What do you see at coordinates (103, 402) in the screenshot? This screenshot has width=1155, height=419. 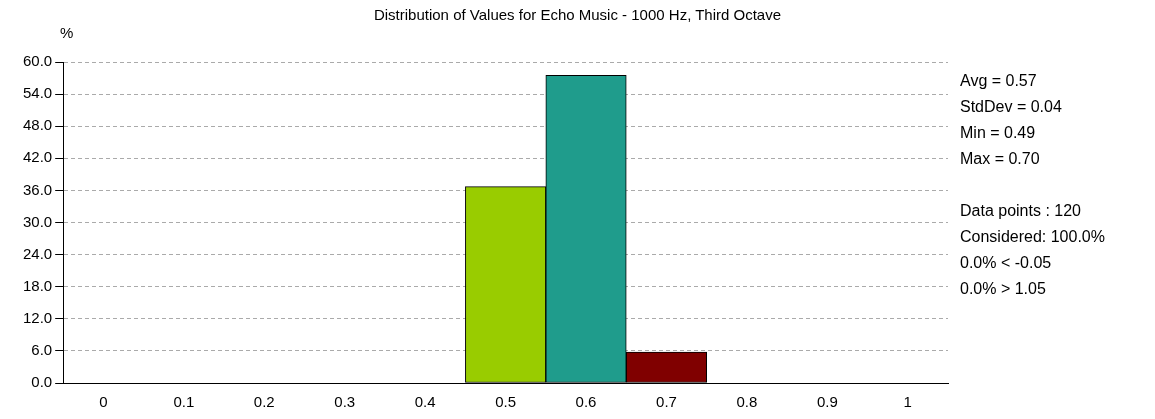 I see `x-tick-label: 0` at bounding box center [103, 402].